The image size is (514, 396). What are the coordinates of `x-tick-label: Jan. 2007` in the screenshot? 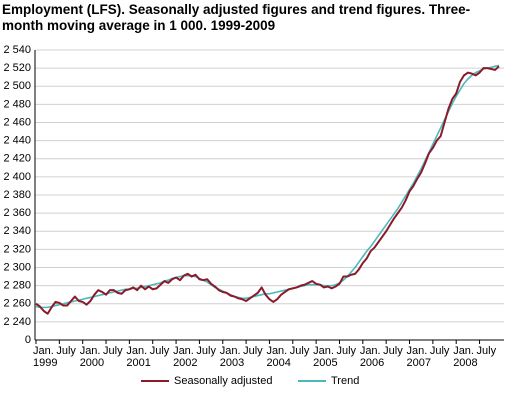 It's located at (418, 357).